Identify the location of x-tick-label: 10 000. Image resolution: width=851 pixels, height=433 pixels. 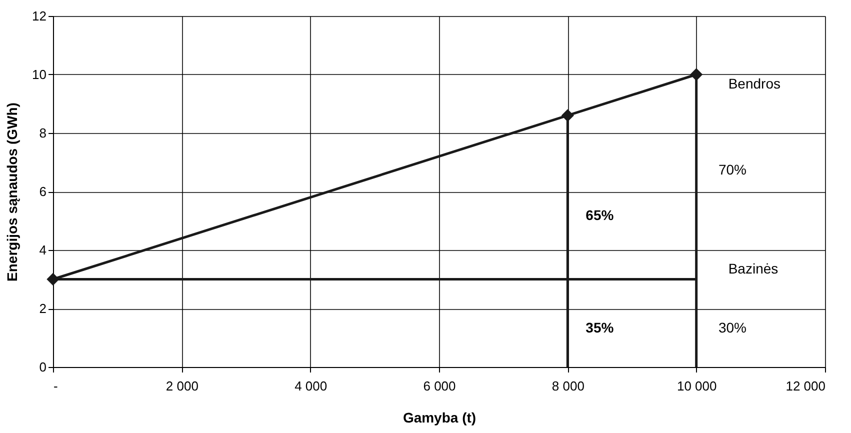
(696, 386).